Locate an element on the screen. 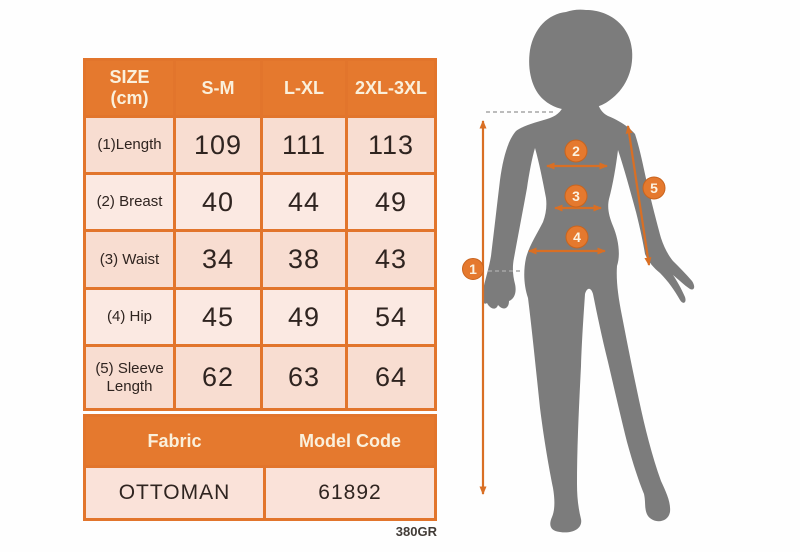 This screenshot has width=800, height=552. model-code-value-cell: 61892 is located at coordinates (350, 493).